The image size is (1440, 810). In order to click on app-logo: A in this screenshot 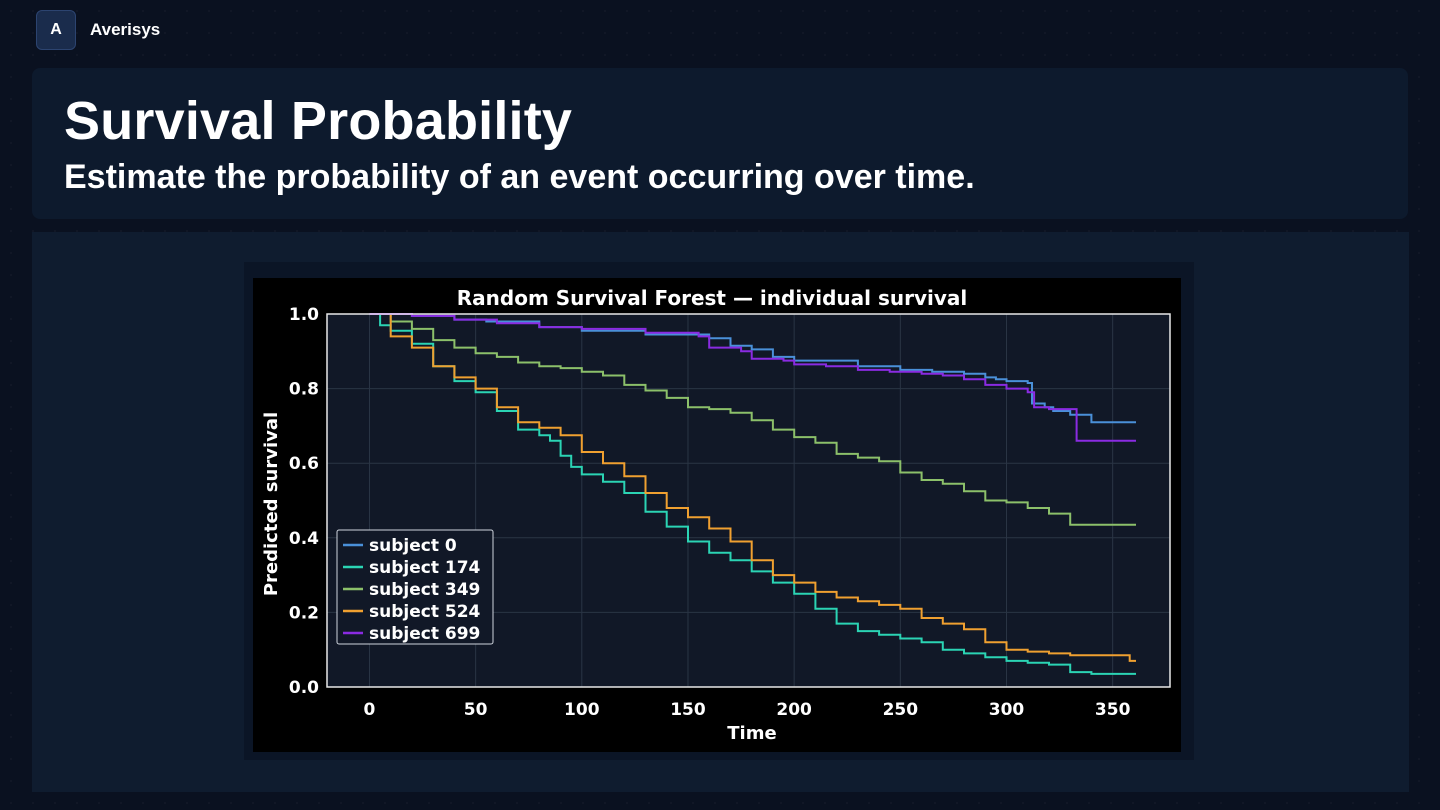, I will do `click(56, 30)`.